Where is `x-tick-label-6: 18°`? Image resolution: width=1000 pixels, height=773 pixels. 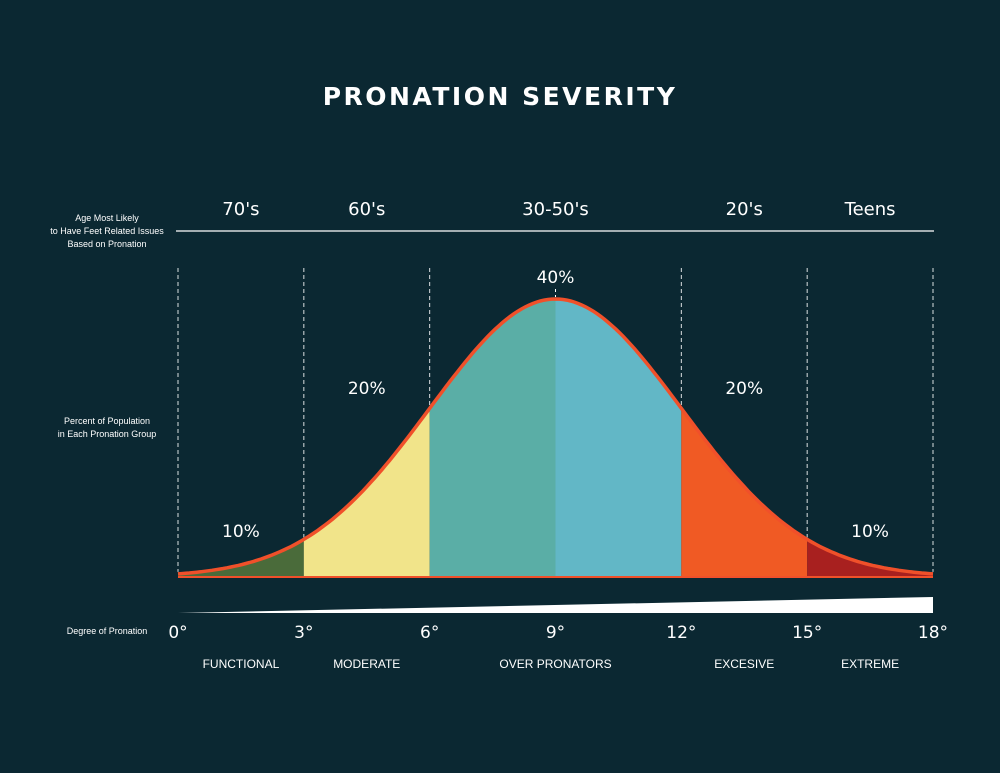
x-tick-label-6: 18° is located at coordinates (933, 633).